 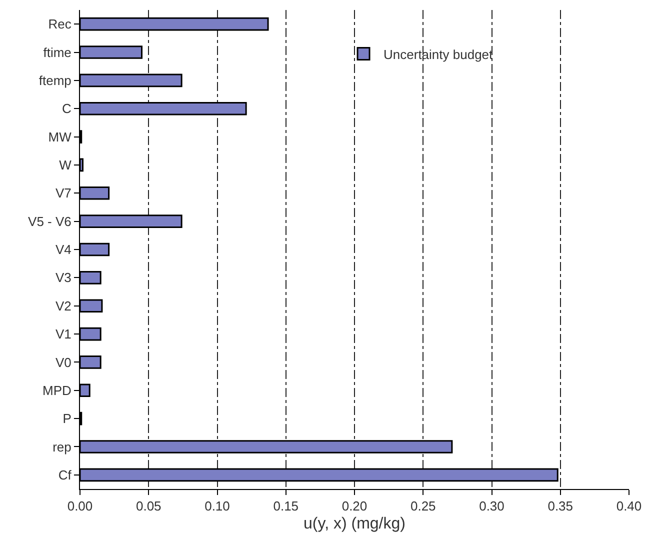 I want to click on y-tick-label: ftime, so click(x=57, y=52).